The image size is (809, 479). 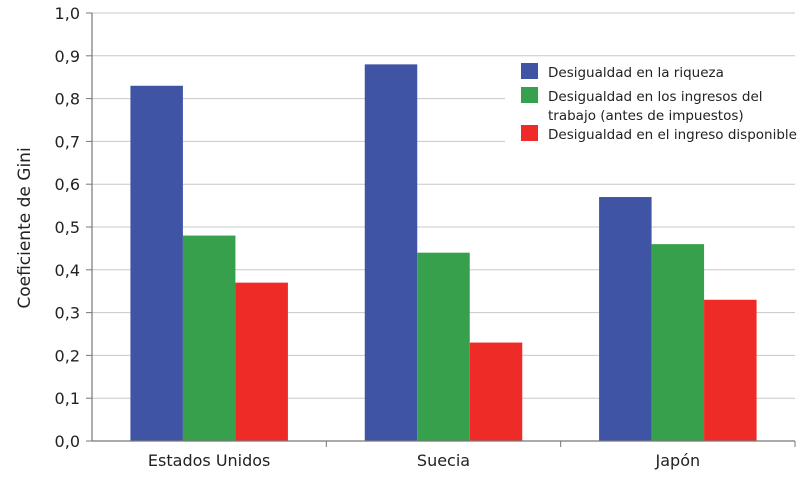 What do you see at coordinates (655, 97) in the screenshot?
I see `legend-label: Desigualdad en los ingresos del` at bounding box center [655, 97].